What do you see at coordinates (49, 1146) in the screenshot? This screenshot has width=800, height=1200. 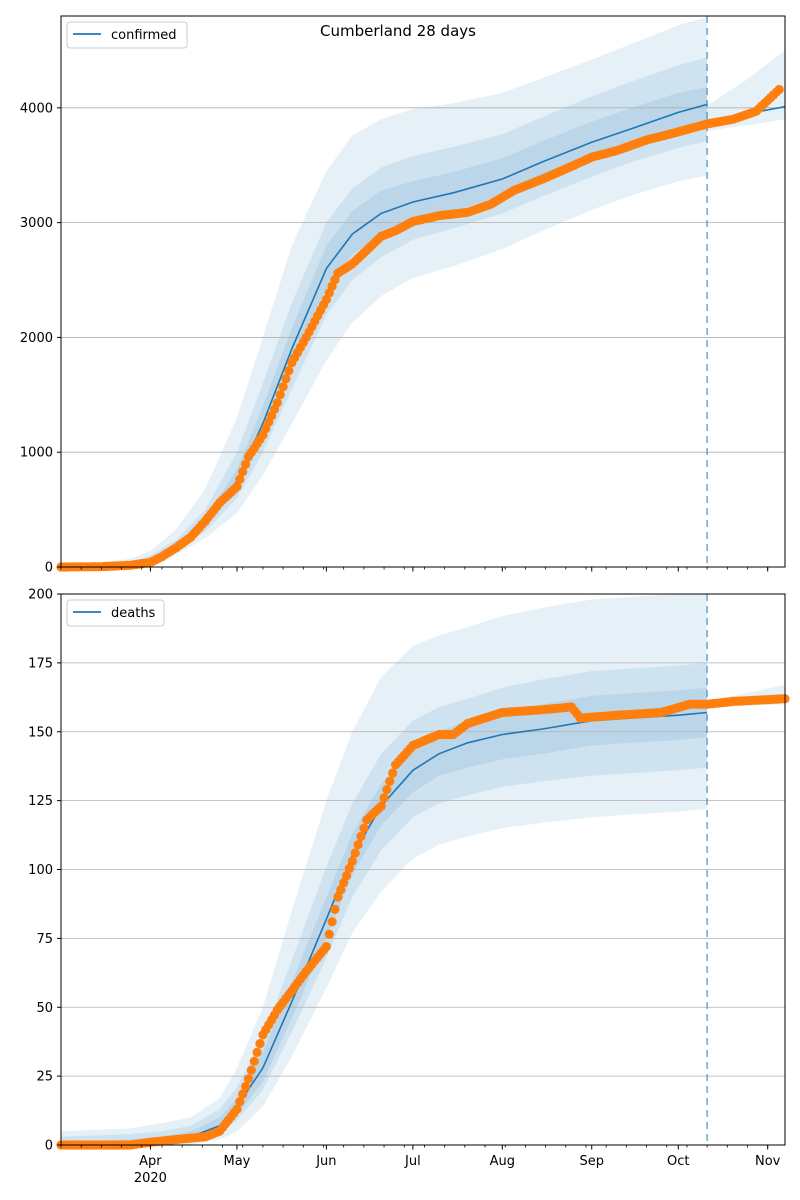 I see `deaths-y-tick-label: 0` at bounding box center [49, 1146].